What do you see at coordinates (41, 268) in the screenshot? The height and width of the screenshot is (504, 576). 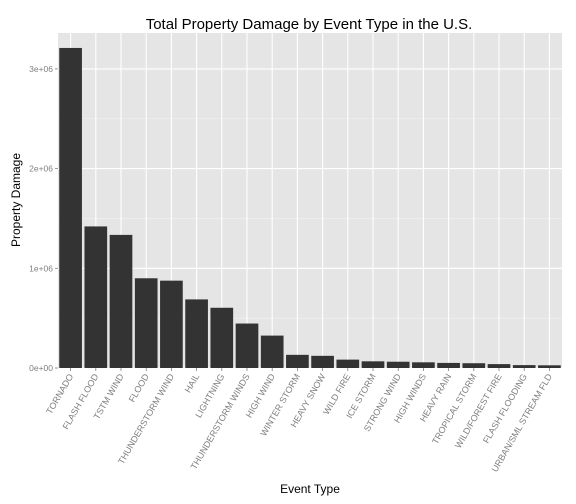 I see `y-tick-label: 1e+06` at bounding box center [41, 268].